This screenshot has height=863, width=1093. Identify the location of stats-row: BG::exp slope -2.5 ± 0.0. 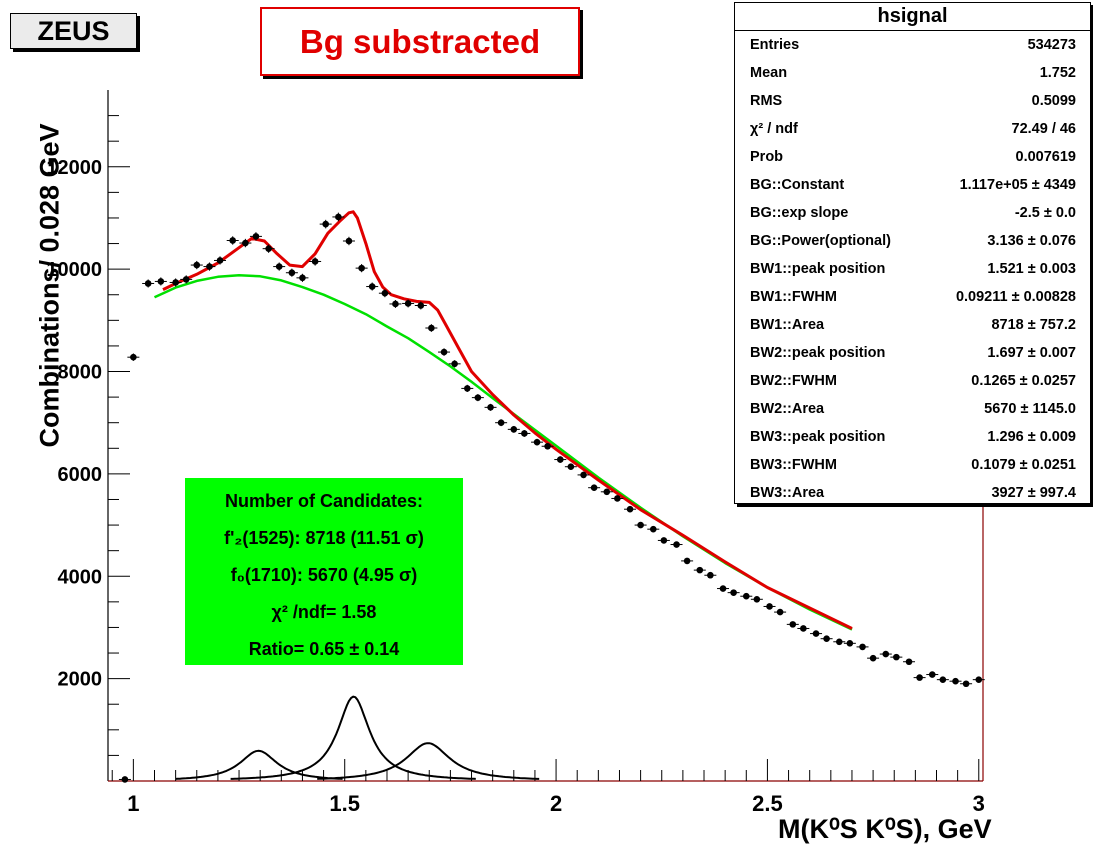
(912, 213).